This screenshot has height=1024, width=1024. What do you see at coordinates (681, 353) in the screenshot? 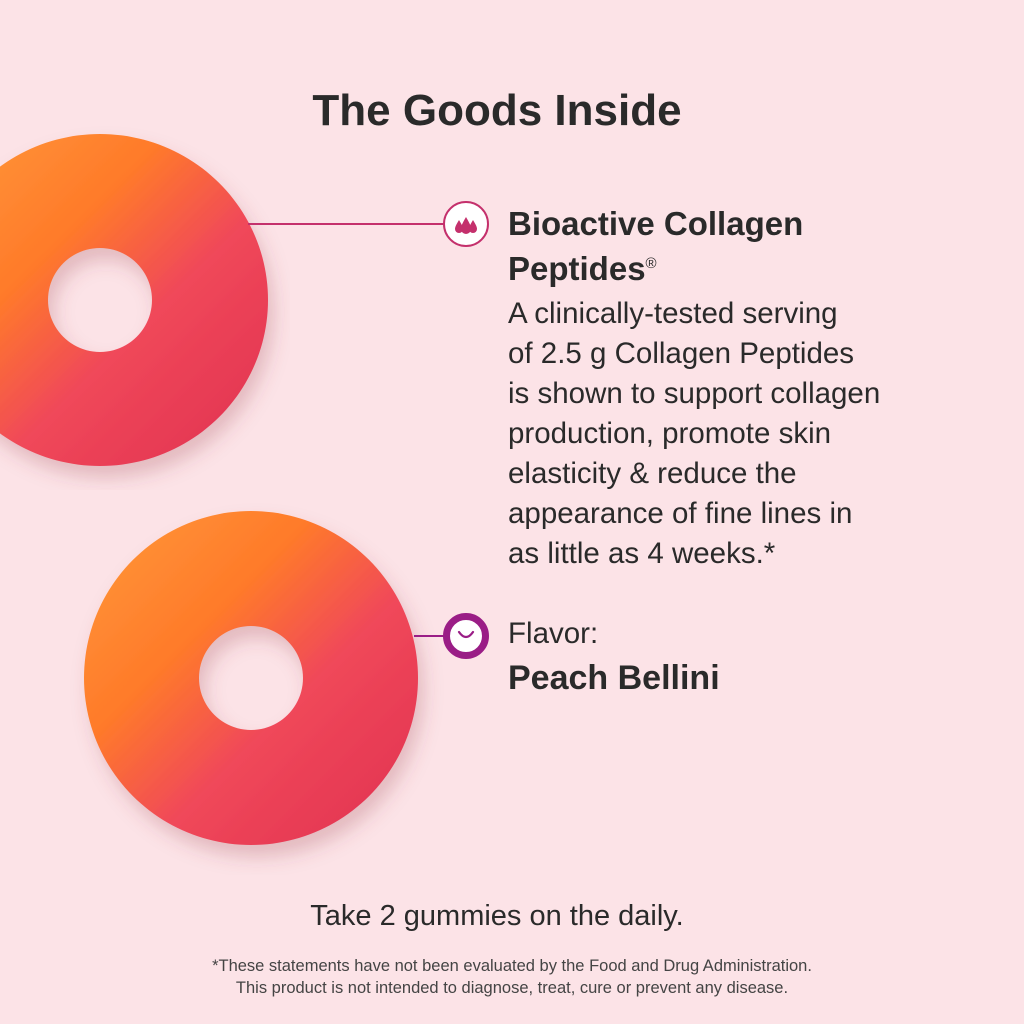
I see `description-line: of 2.5 g Collagen Peptides` at bounding box center [681, 353].